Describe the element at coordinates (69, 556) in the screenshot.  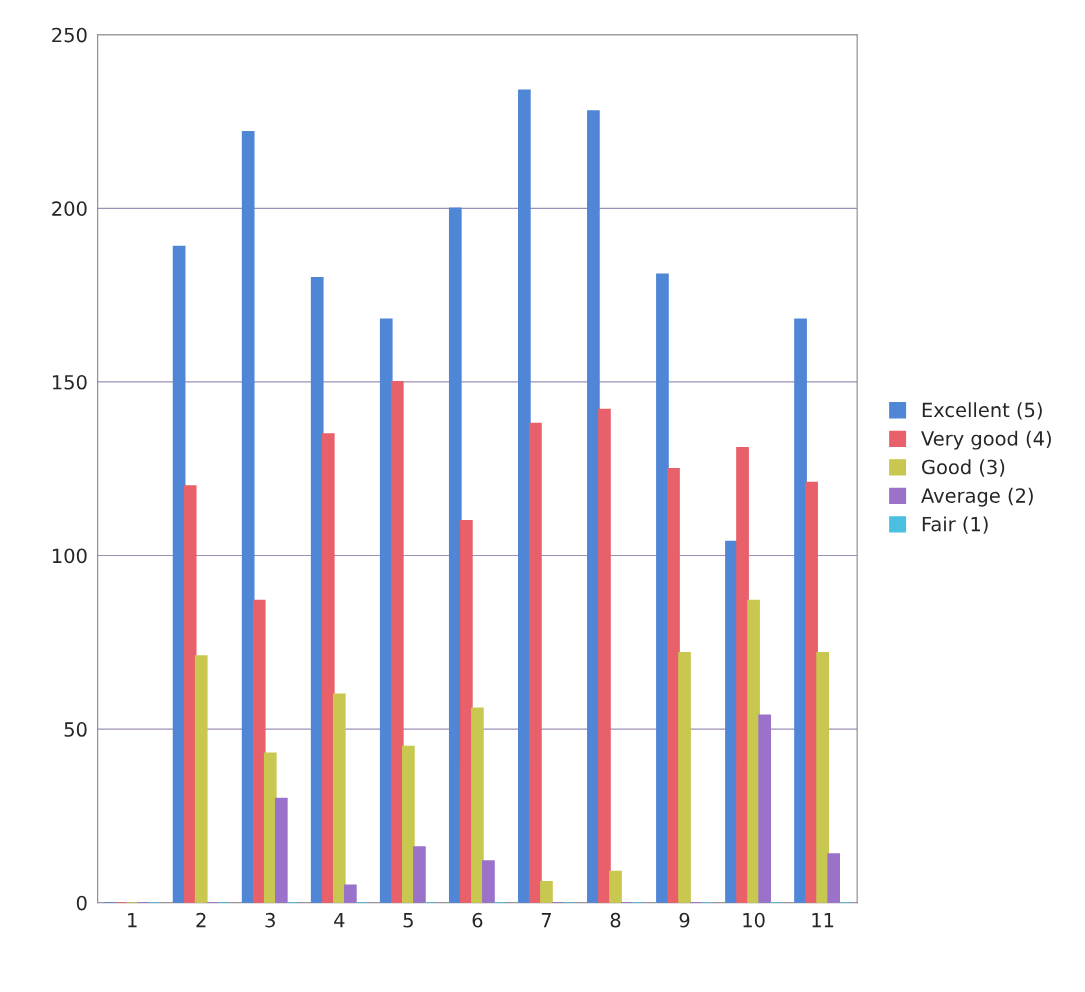
I see `y-tick-label: 100` at that location.